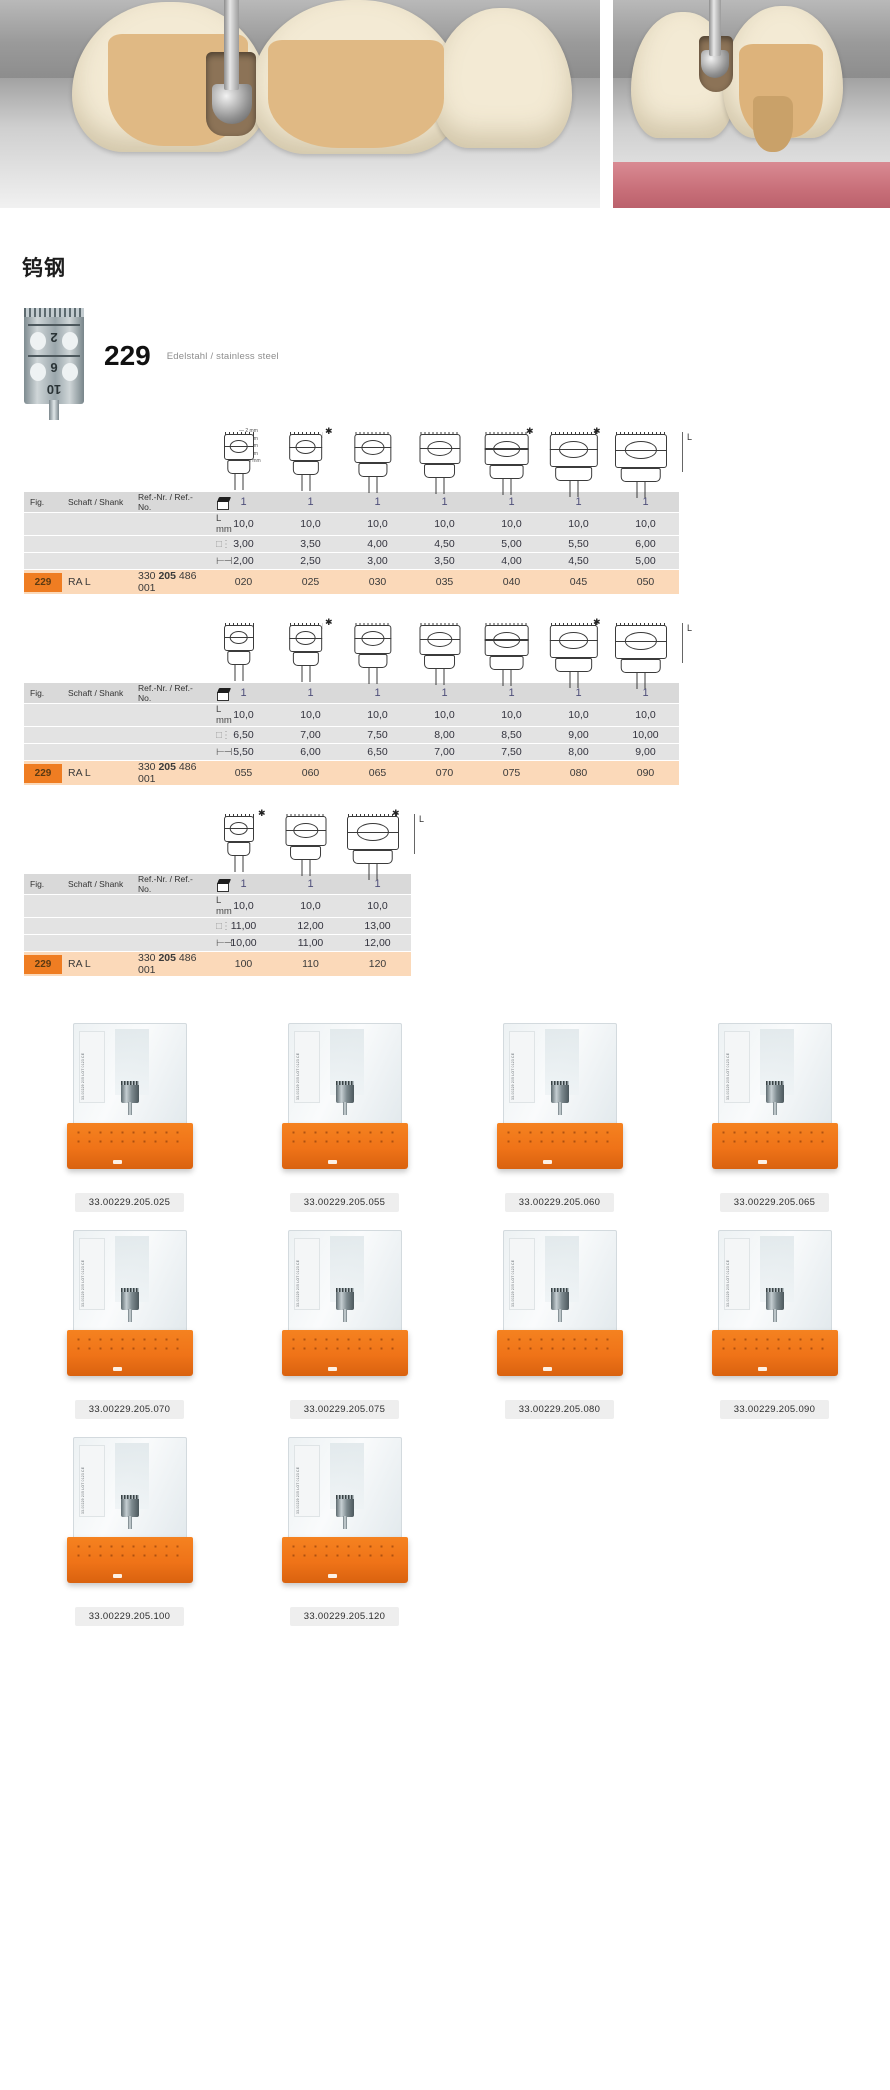  Describe the element at coordinates (444, 735) in the screenshot. I see `diameter-cell: 8,00` at that location.